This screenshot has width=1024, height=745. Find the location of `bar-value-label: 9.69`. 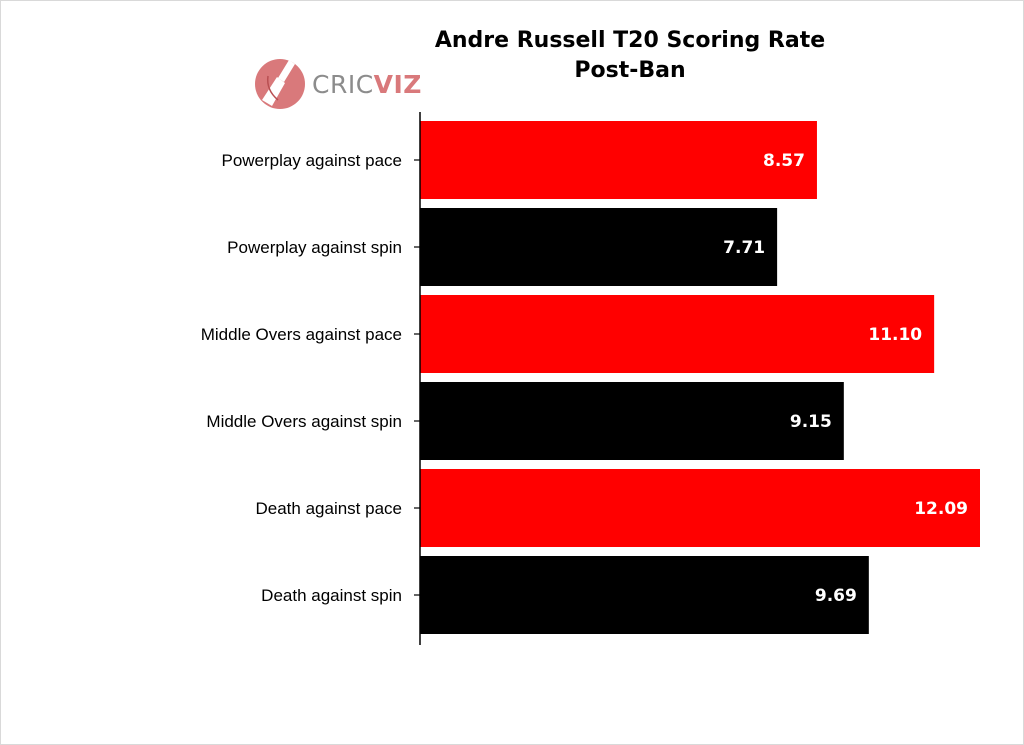

bar-value-label: 9.69 is located at coordinates (836, 596).